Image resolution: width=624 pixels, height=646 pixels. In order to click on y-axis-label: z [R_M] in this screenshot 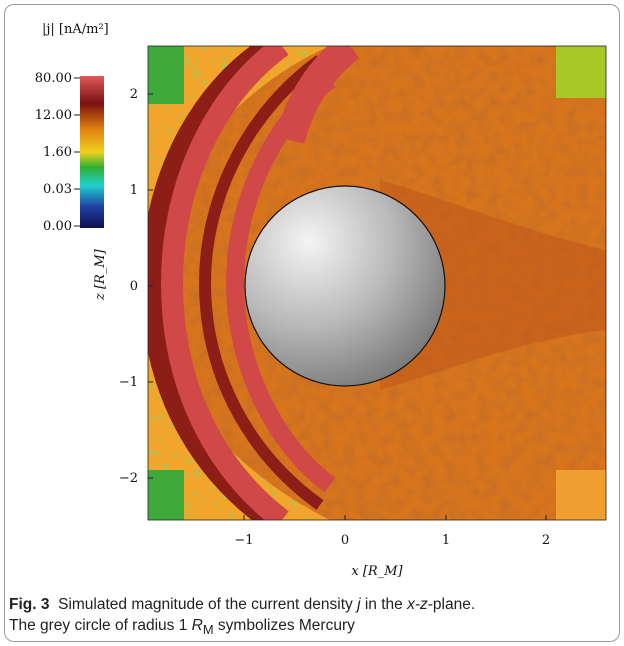, I will do `click(100, 274)`.